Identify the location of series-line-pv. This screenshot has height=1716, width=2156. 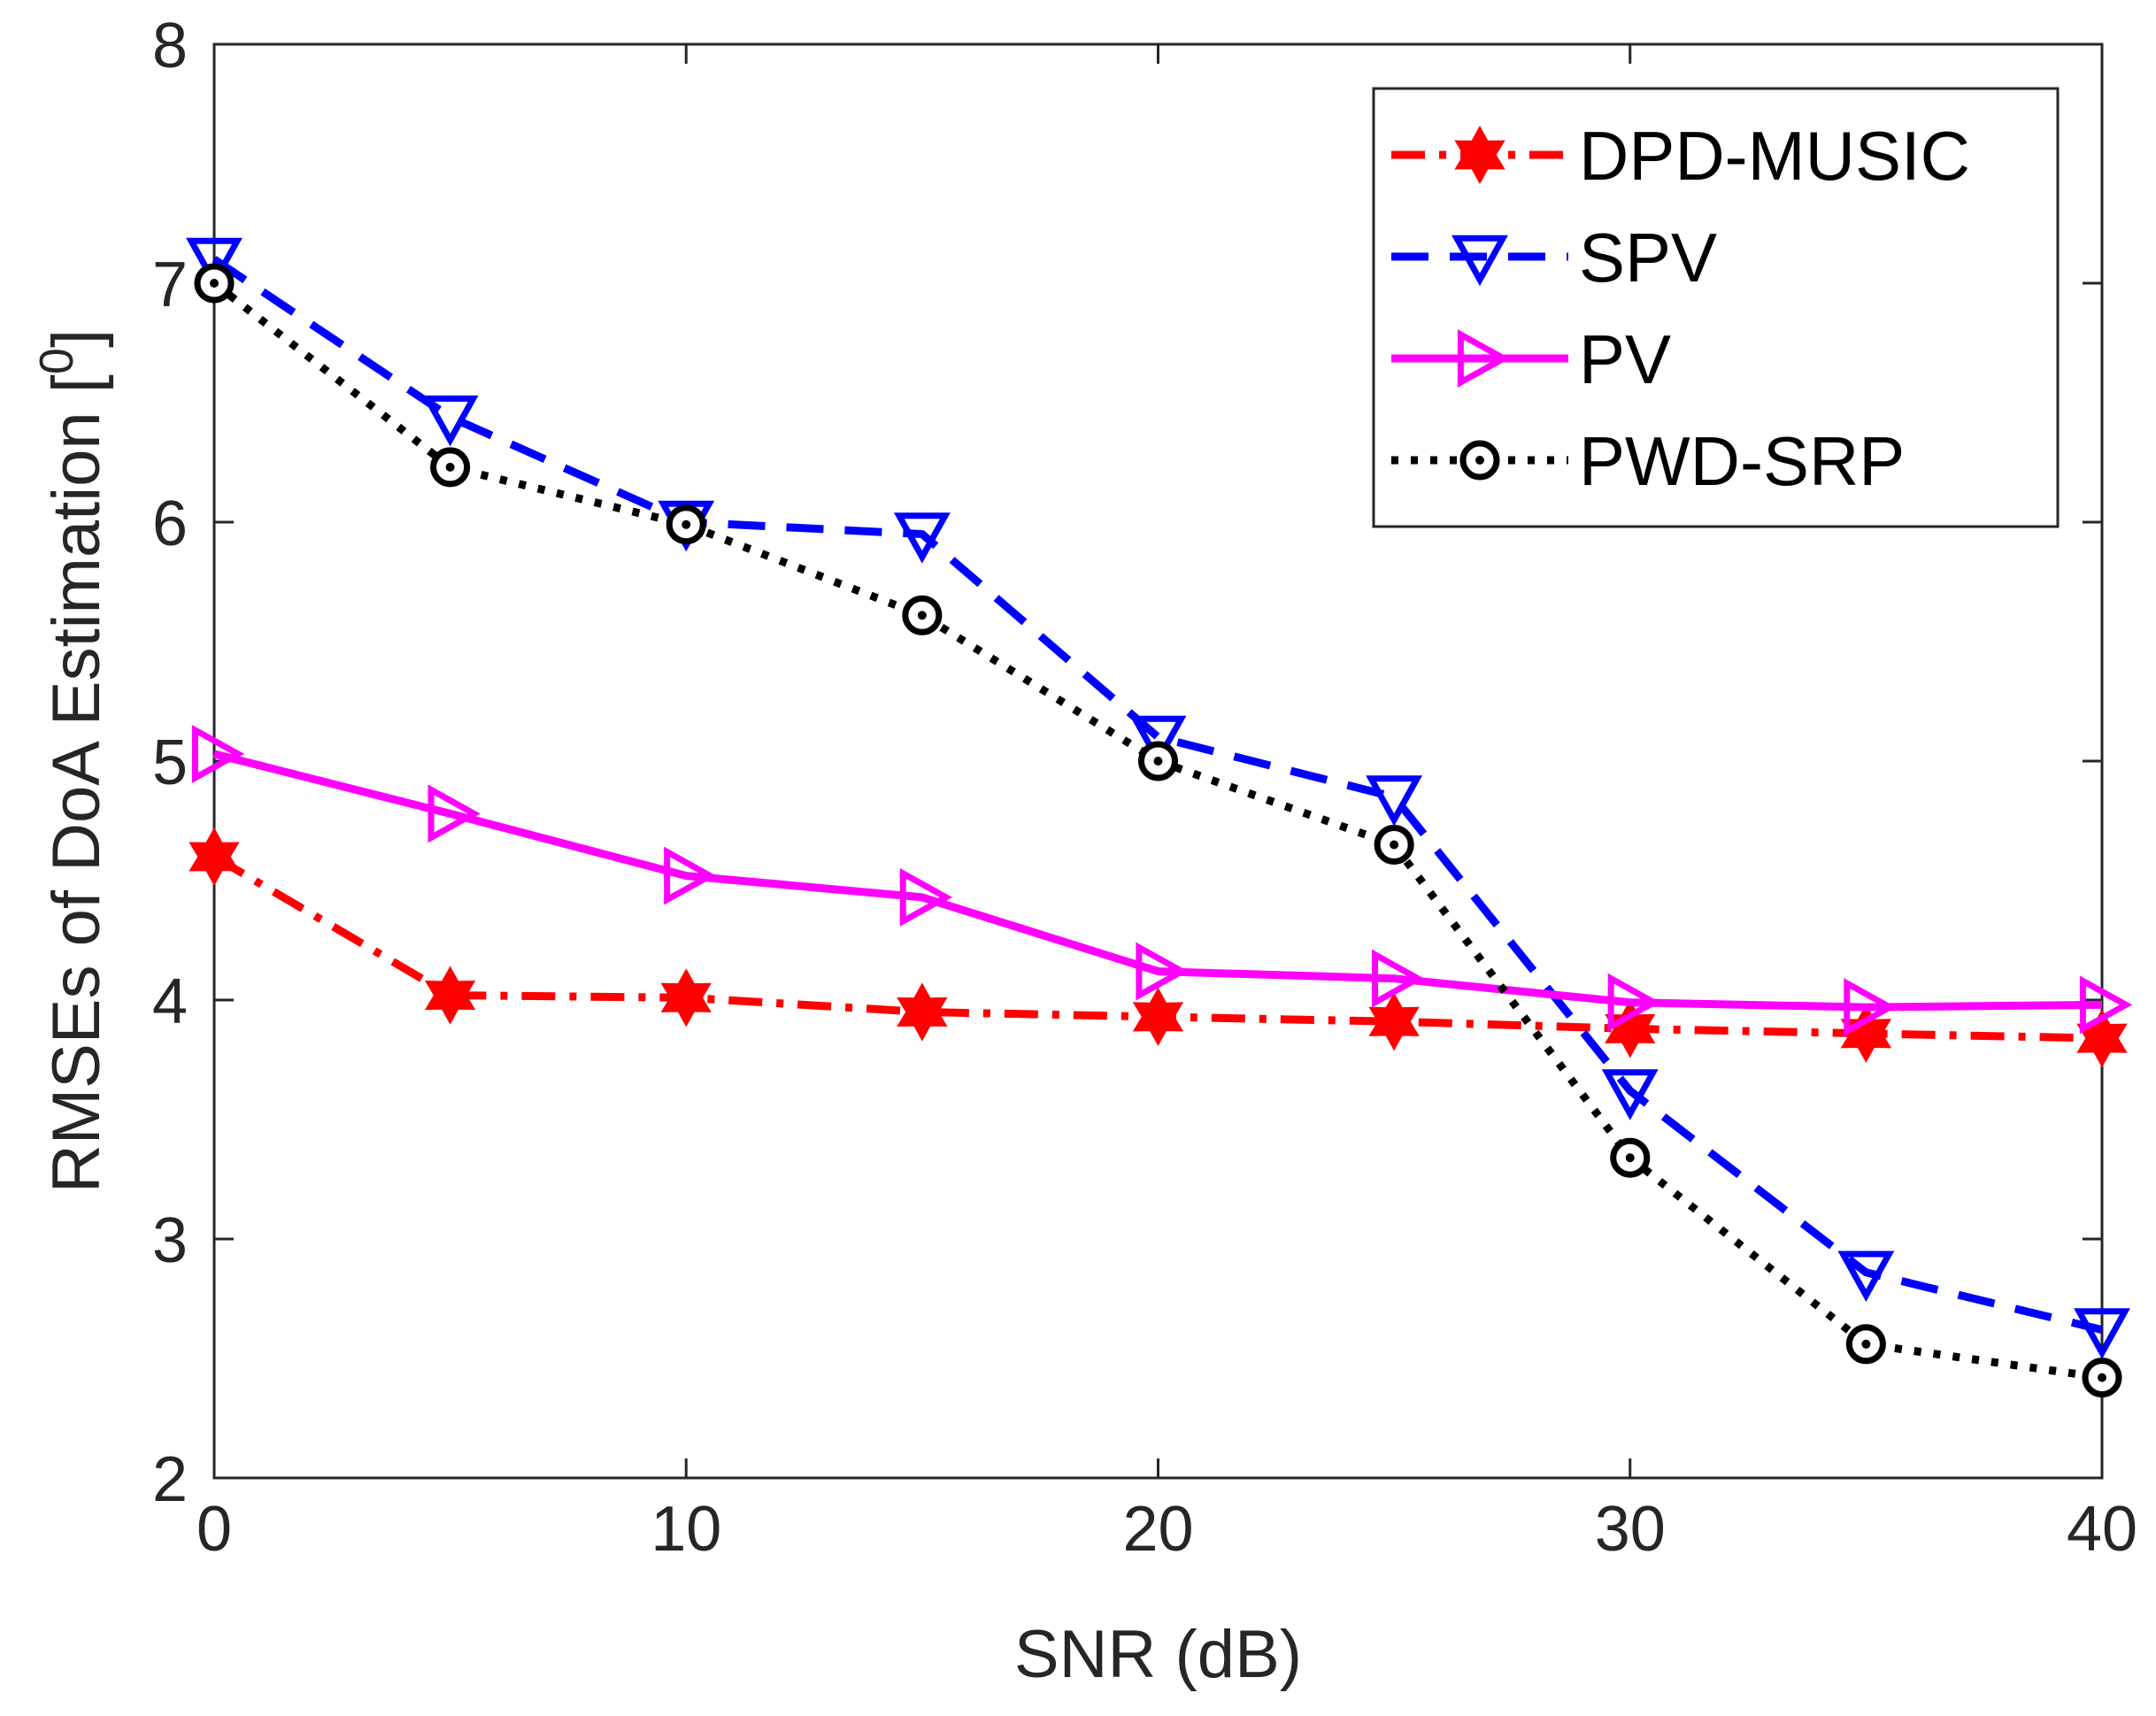
(1157, 881).